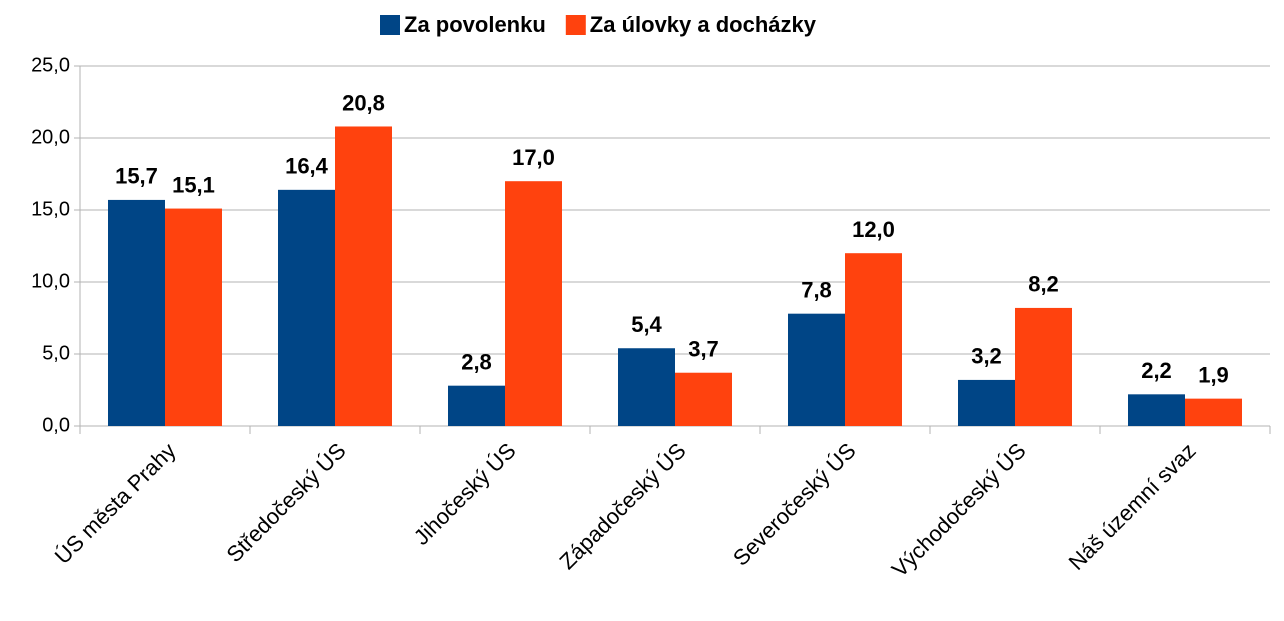 Image resolution: width=1284 pixels, height=621 pixels. Describe the element at coordinates (623, 506) in the screenshot. I see `x-tick-label: Západočeský ÚS` at that location.